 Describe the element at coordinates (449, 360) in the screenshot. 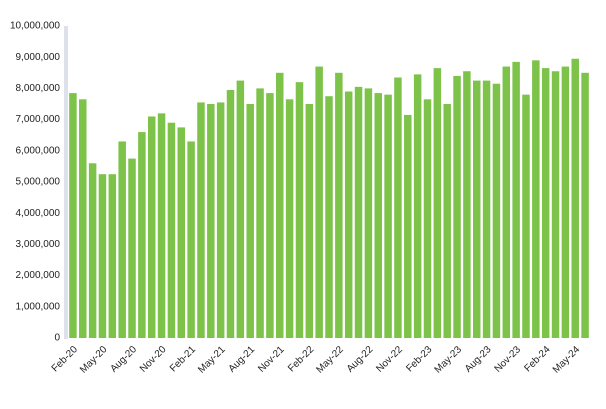

I see `x-tick-label: May-23` at that location.